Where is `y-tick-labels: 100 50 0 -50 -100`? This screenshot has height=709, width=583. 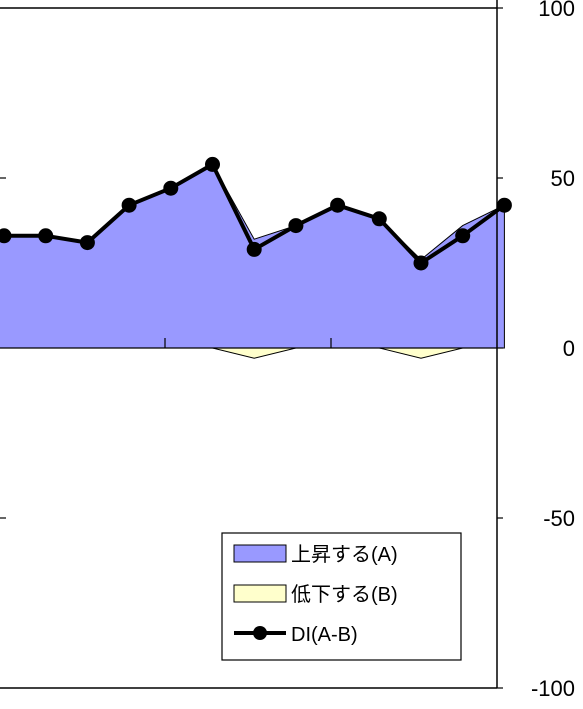 y-tick-labels: 100 50 0 -50 -100 is located at coordinates (553, 350).